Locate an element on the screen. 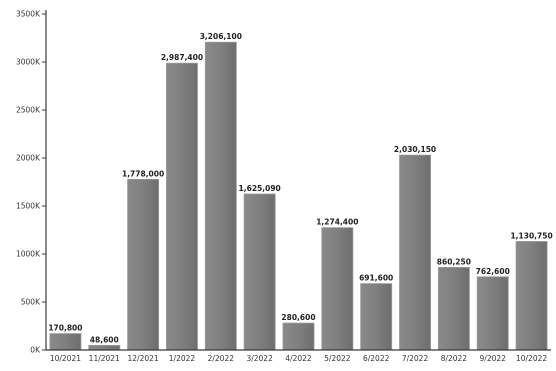  x-tick-label: 6/2022 is located at coordinates (376, 358).